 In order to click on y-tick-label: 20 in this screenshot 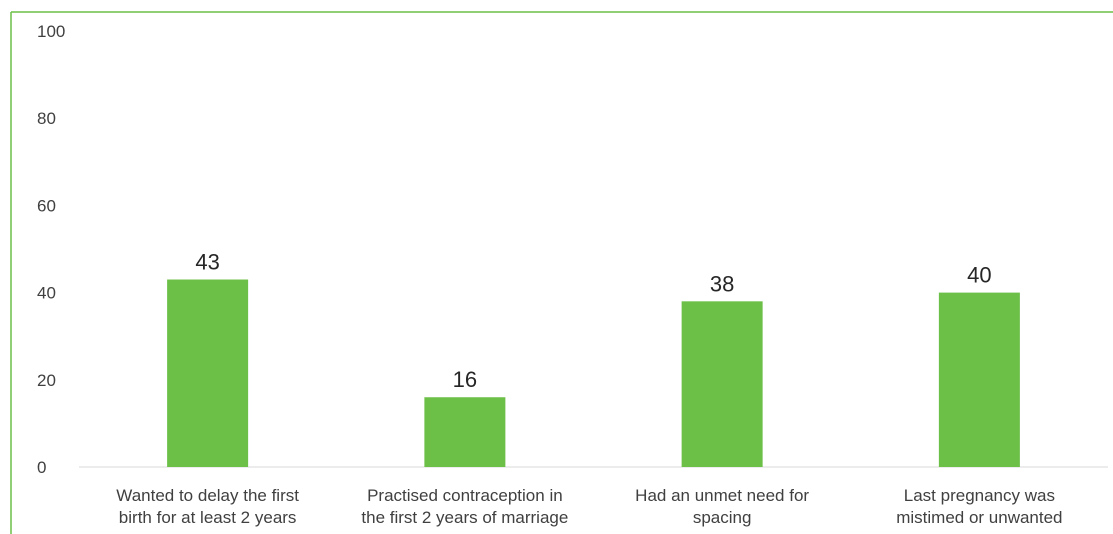, I will do `click(46, 380)`.